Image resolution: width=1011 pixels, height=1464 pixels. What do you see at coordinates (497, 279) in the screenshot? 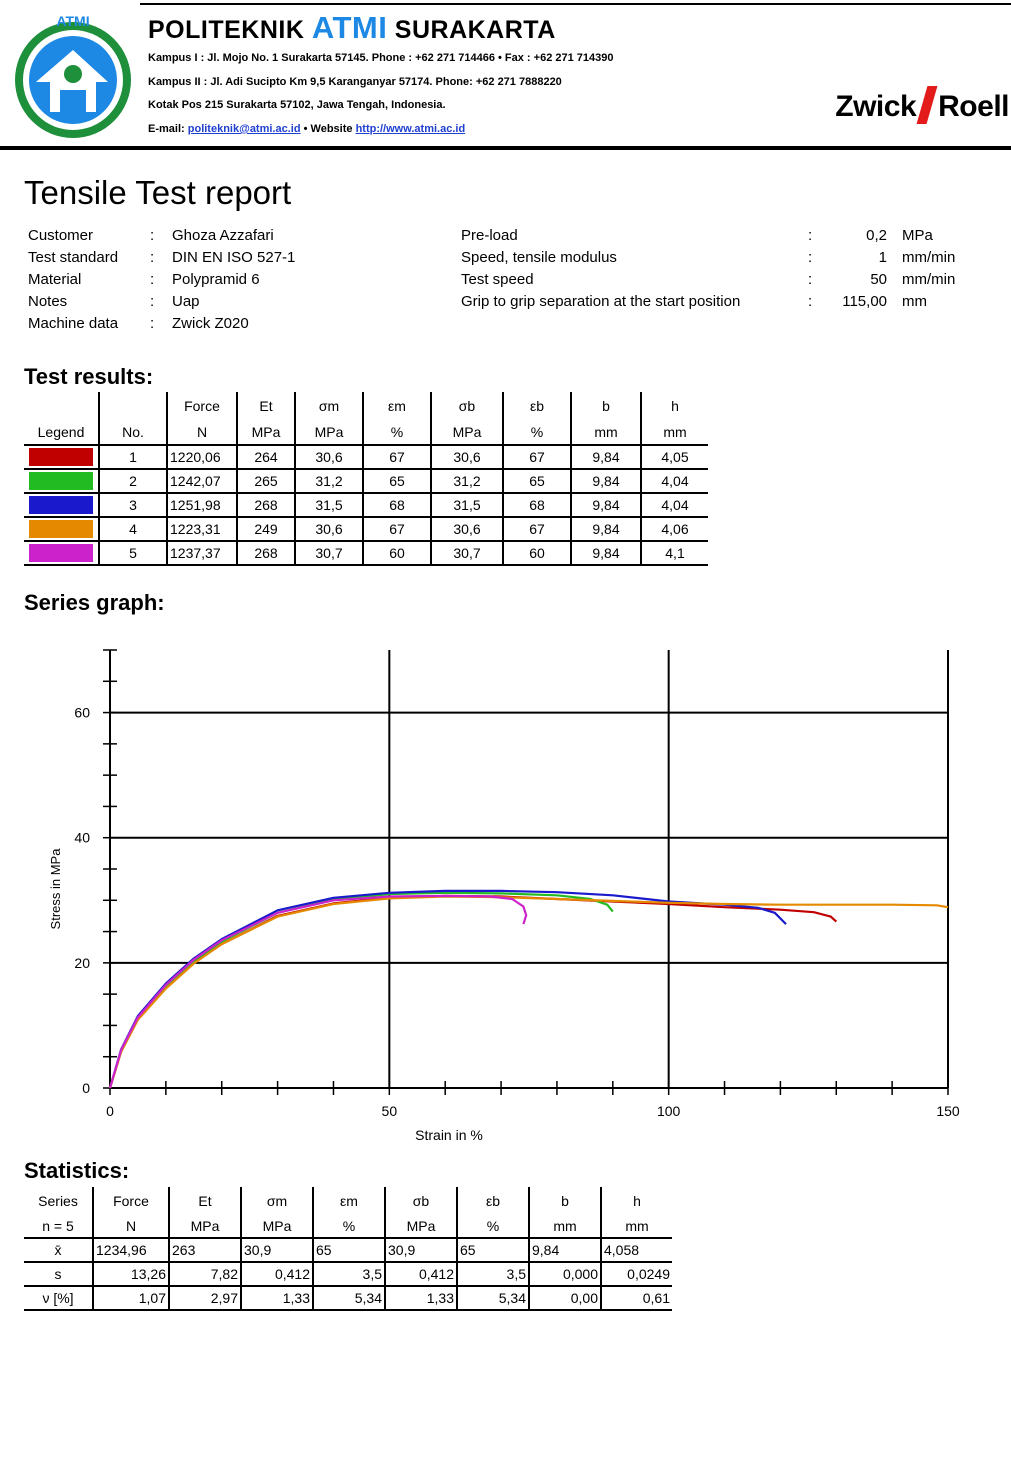
I see `info-label: Test speed` at bounding box center [497, 279].